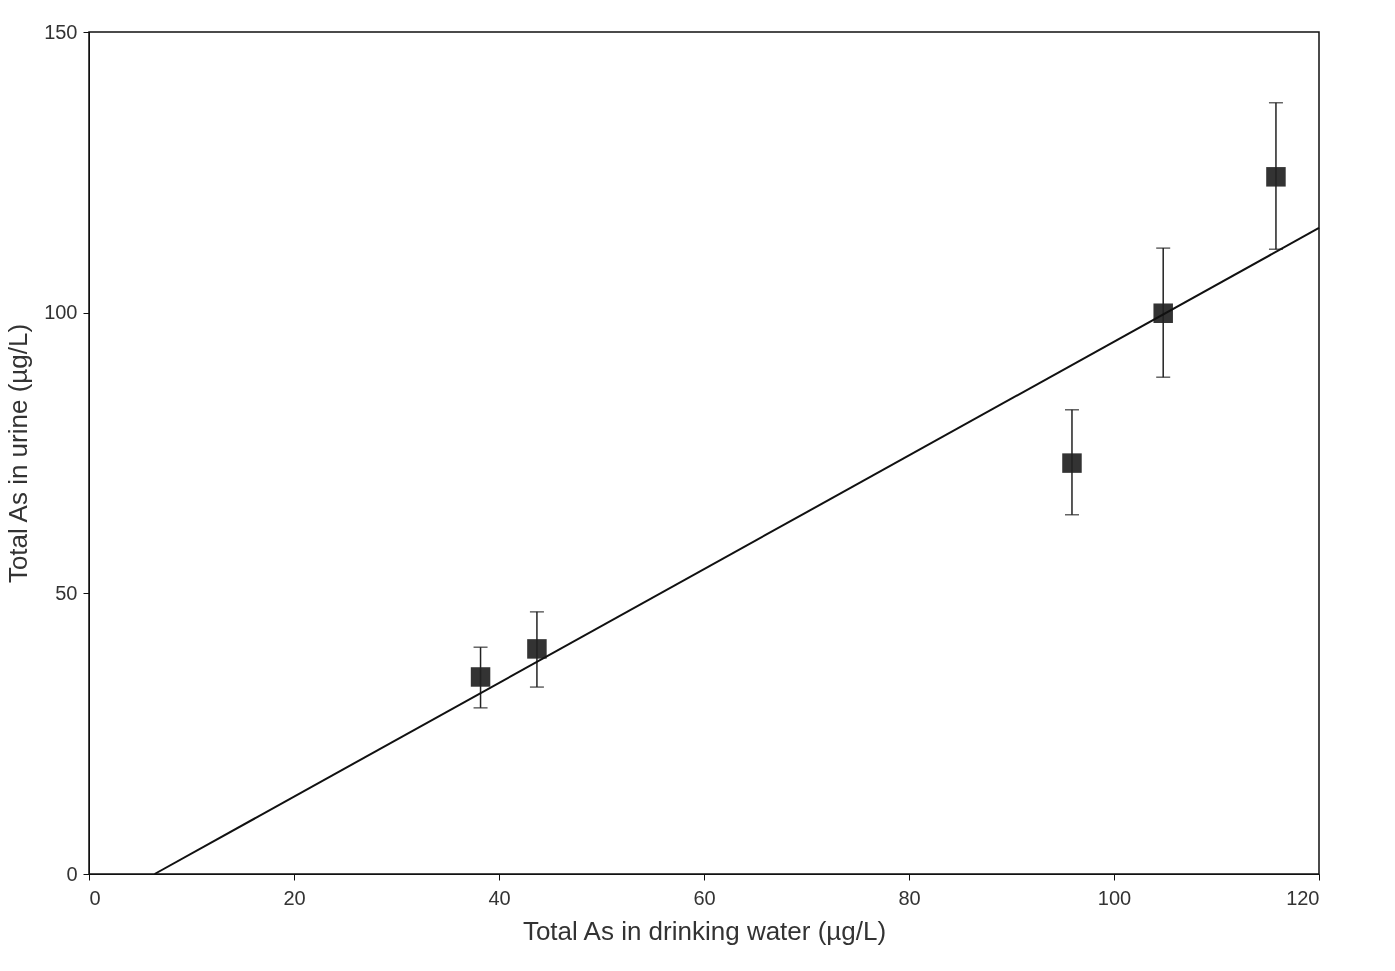  I want to click on x-tick-label: 120, so click(1303, 897).